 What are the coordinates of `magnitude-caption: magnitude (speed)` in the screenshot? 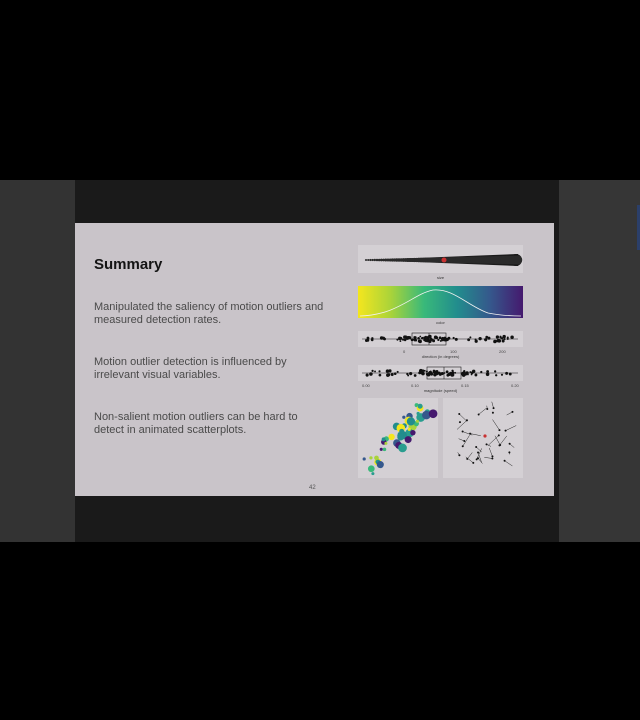 It's located at (440, 390).